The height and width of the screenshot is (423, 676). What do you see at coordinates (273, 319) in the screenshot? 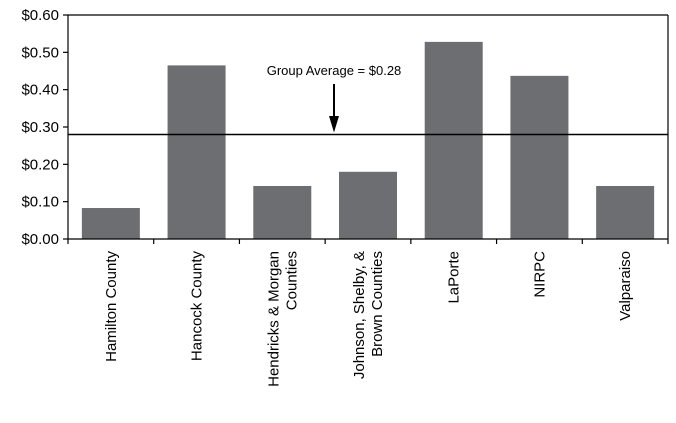
I see `x-category-label: Hendricks & Morgan` at bounding box center [273, 319].